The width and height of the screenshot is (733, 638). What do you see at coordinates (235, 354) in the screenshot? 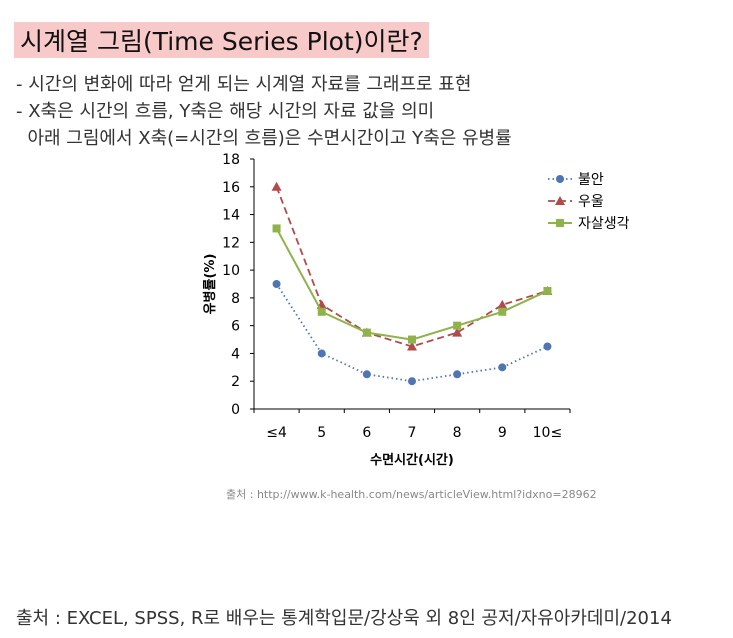
I see `y-tick-label: 4` at bounding box center [235, 354].